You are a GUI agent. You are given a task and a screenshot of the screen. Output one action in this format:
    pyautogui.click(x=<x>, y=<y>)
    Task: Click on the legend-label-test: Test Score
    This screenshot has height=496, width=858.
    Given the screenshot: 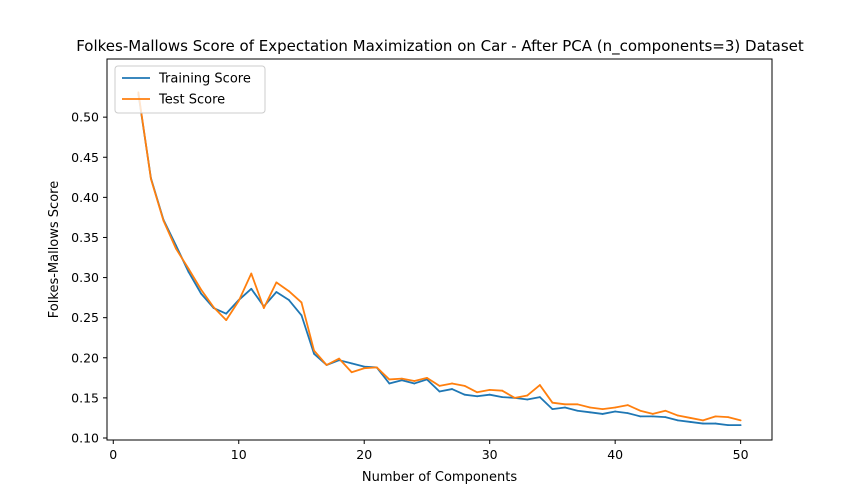 What is the action you would take?
    pyautogui.click(x=191, y=100)
    